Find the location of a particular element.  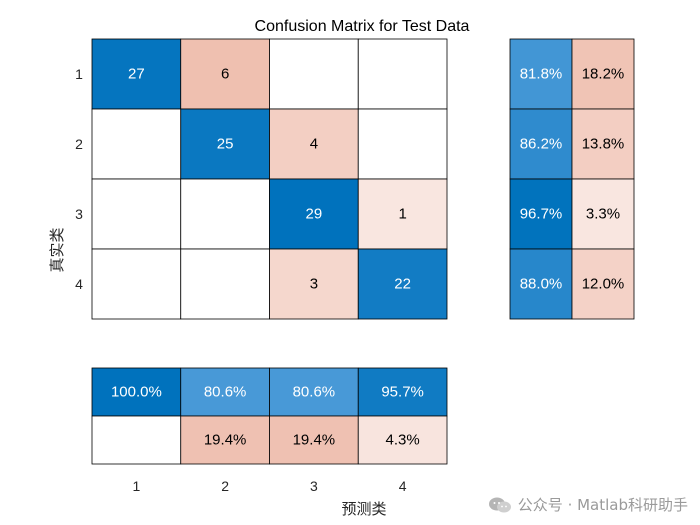

x-tick-label-3: 3 is located at coordinates (314, 486).